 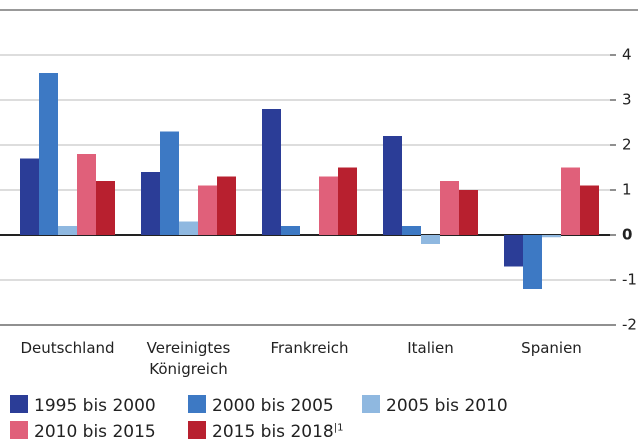 I want to click on y-tick-label: 3, so click(x=627, y=100).